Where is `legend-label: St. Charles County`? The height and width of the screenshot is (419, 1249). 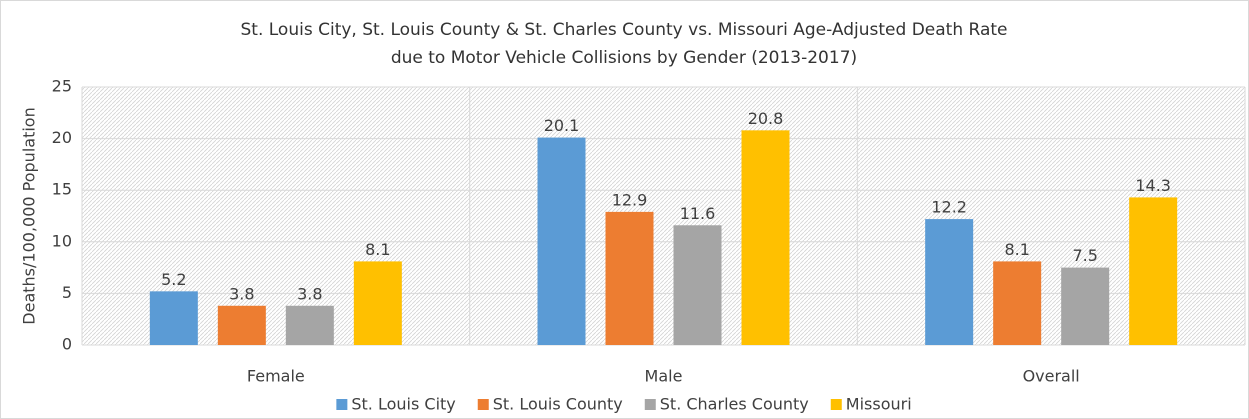
legend-label: St. Charles County is located at coordinates (734, 404).